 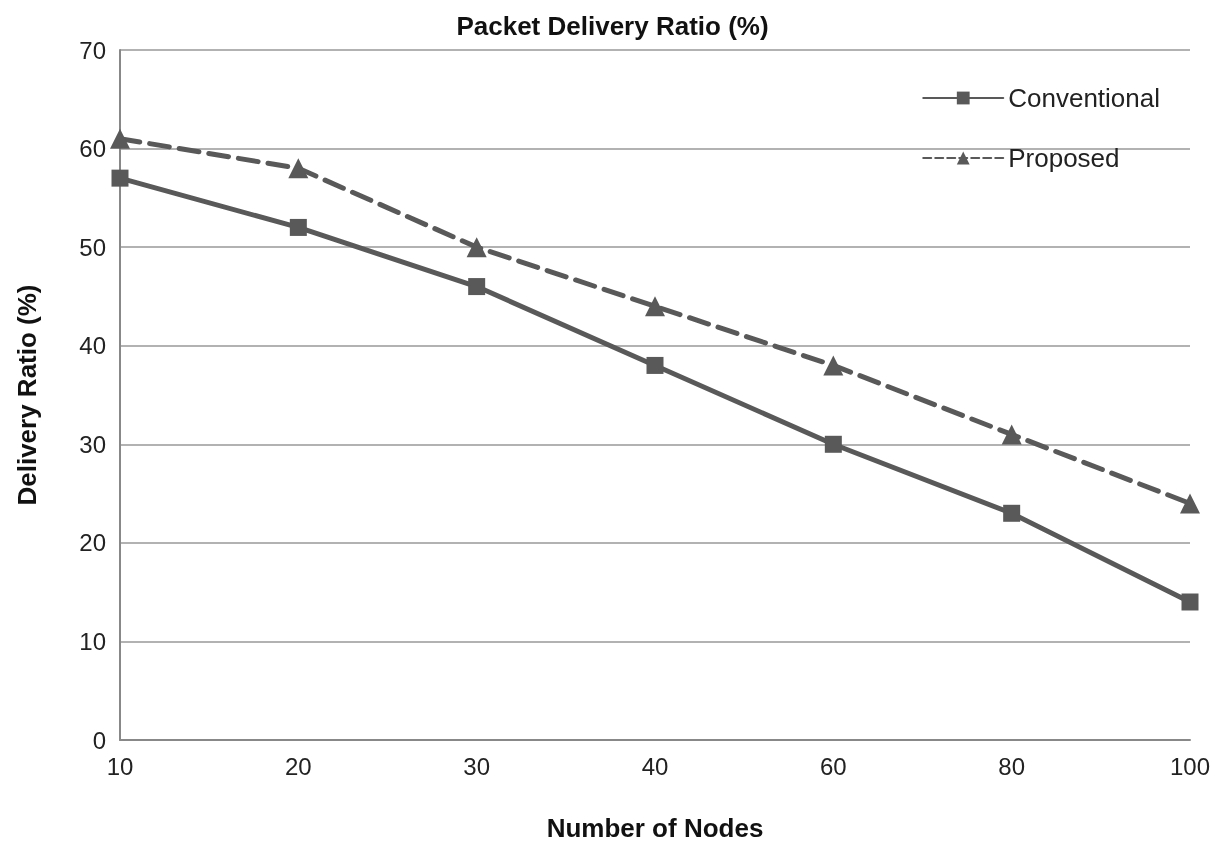 I want to click on x-tick-label: 60, so click(x=833, y=766).